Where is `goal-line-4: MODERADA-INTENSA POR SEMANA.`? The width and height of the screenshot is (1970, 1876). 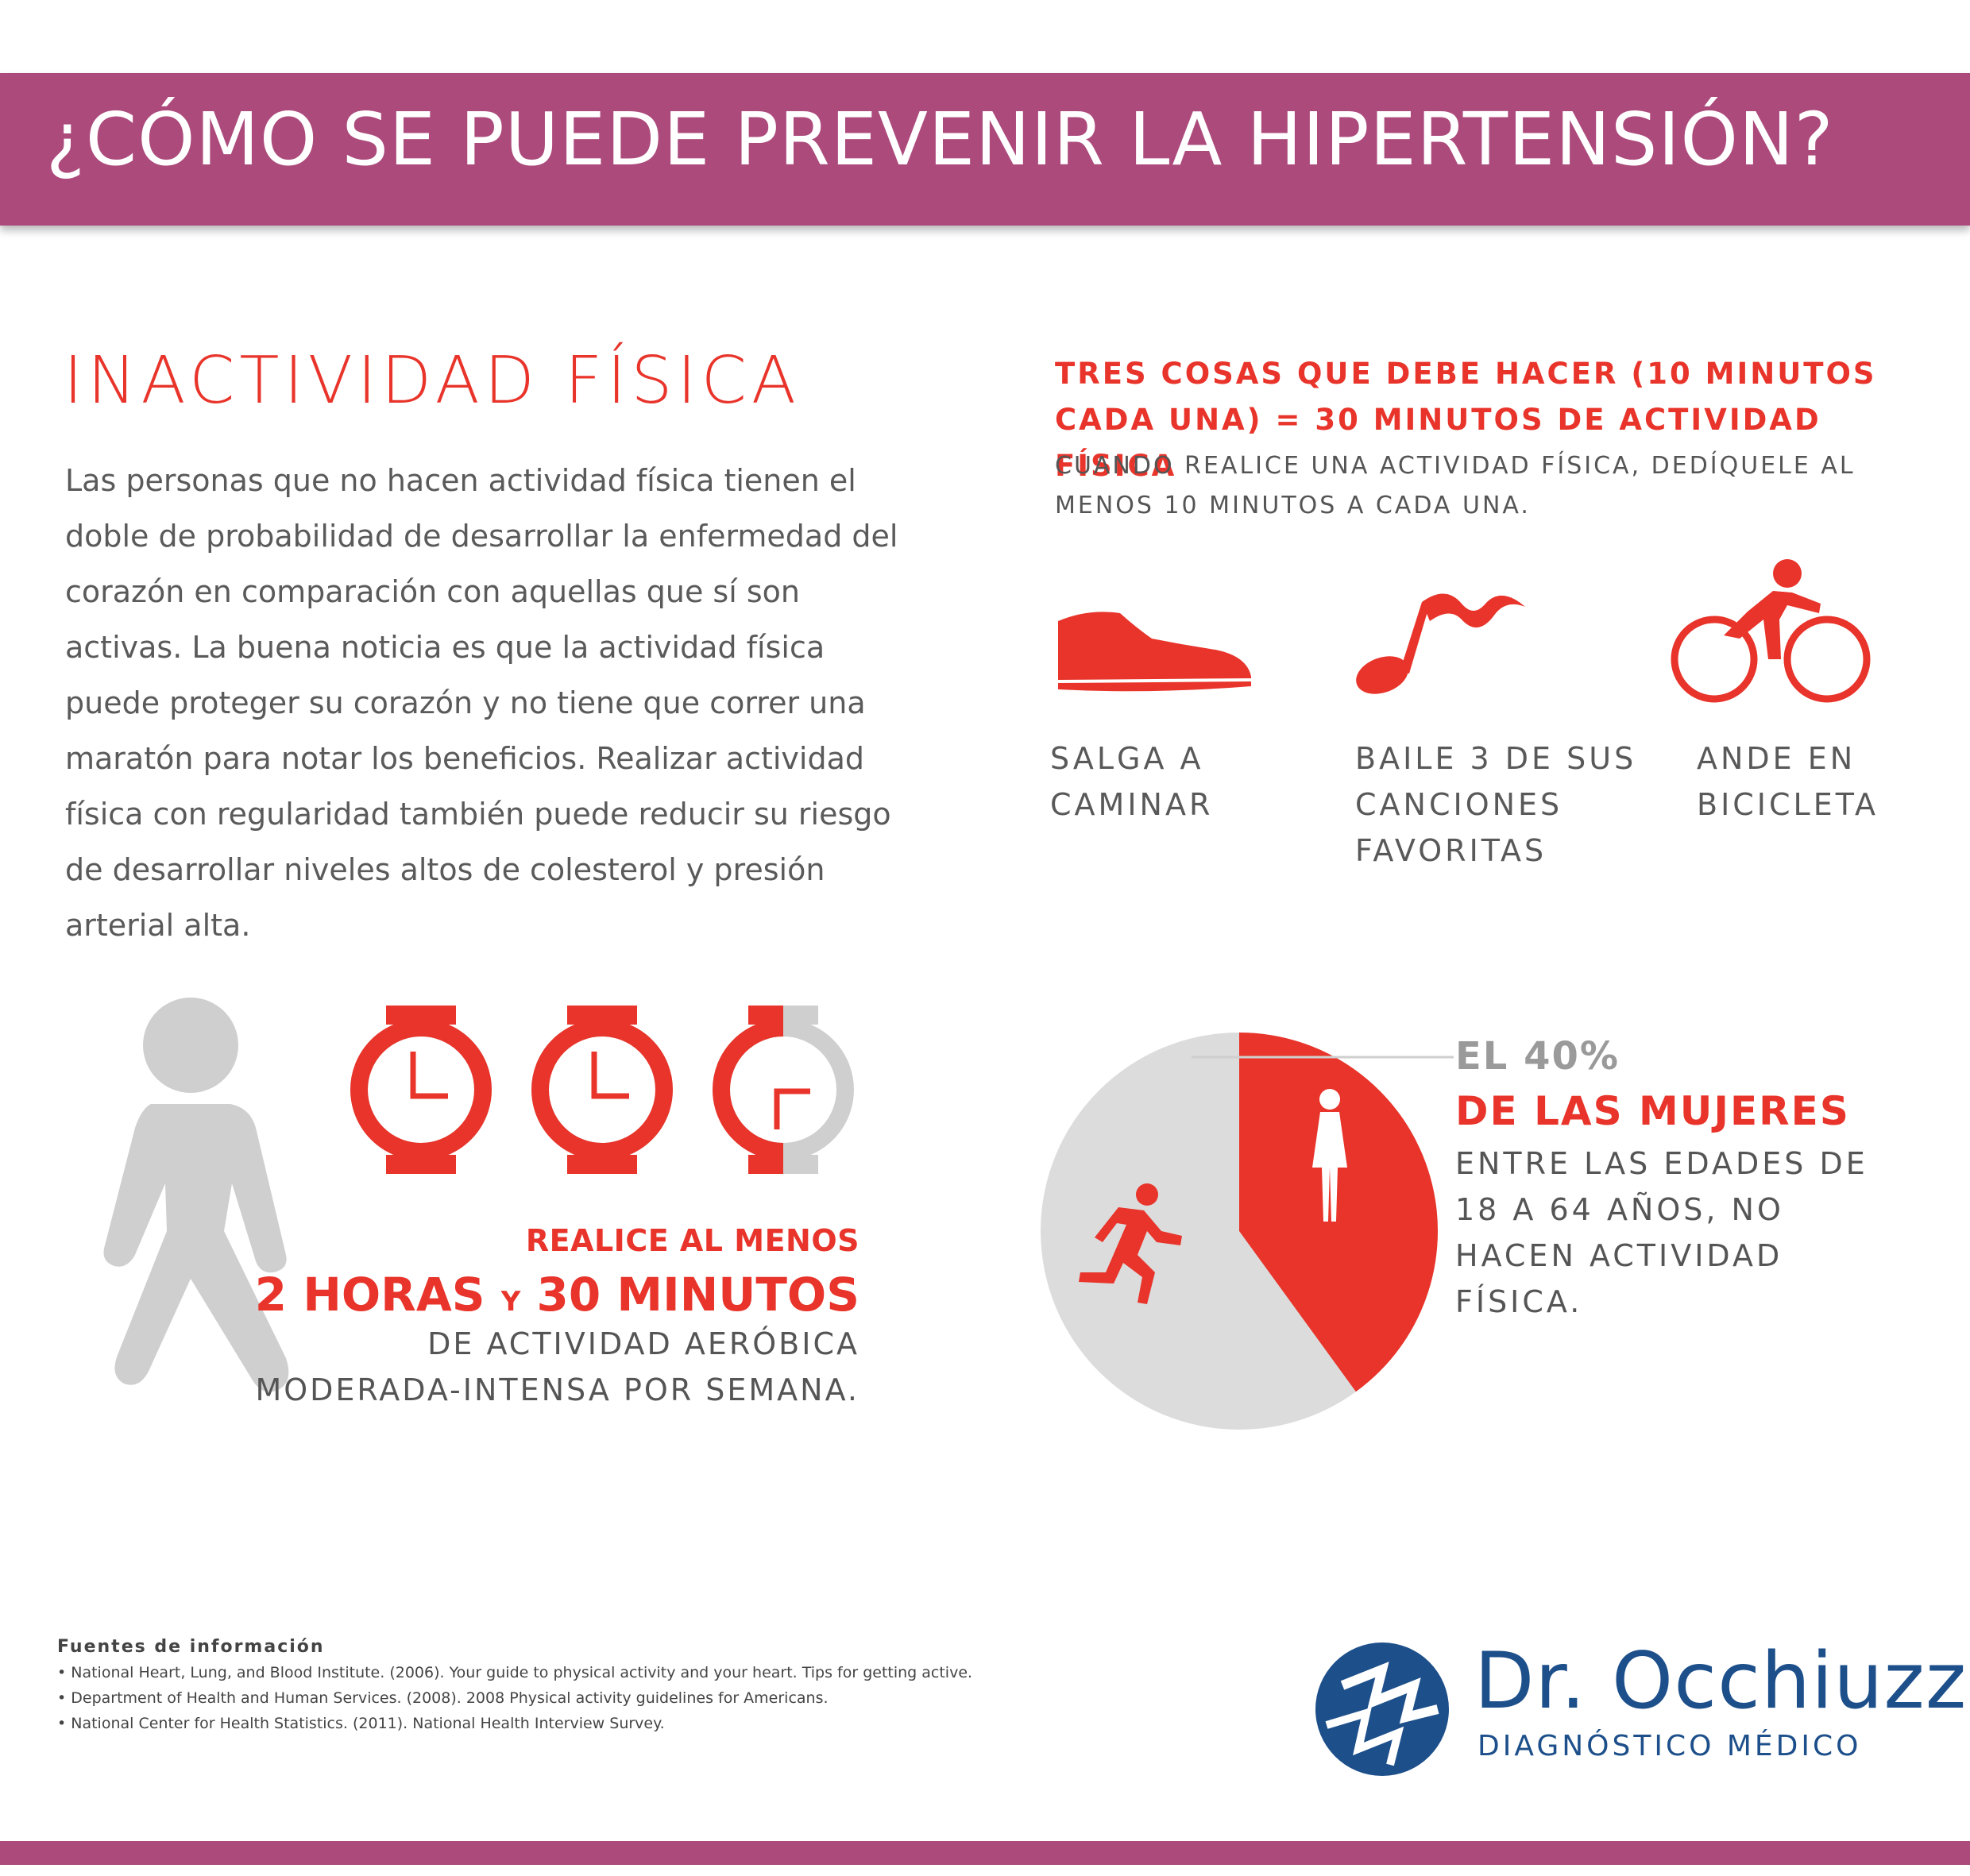
goal-line-4: MODERADA-INTENSA POR SEMANA. is located at coordinates (557, 1389).